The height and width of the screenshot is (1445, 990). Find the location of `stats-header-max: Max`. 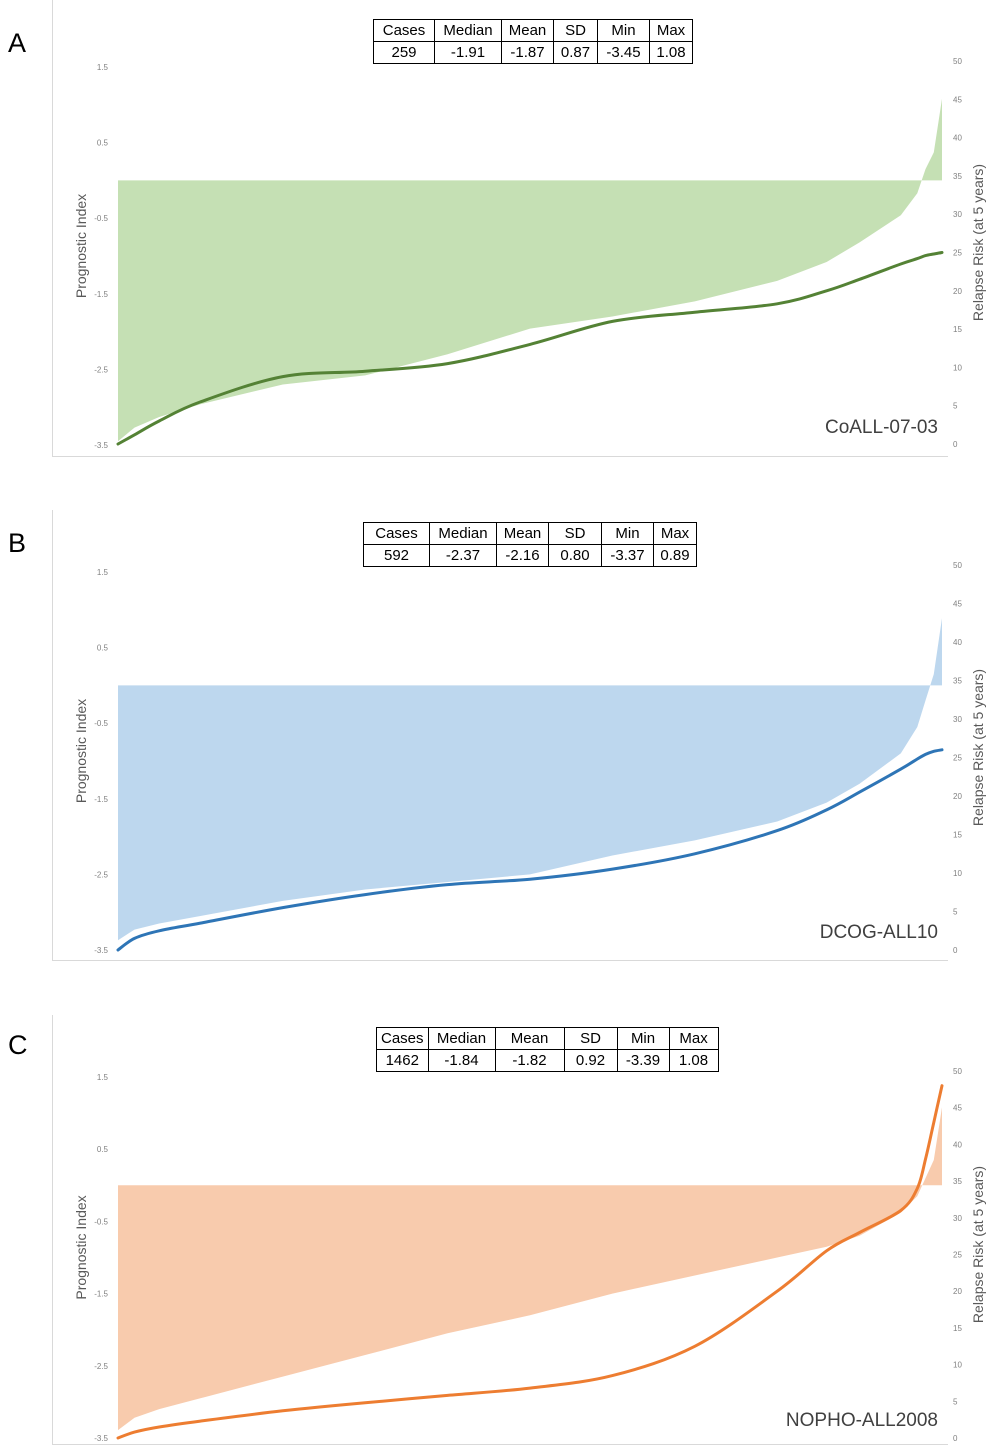

stats-header-max: Max is located at coordinates (675, 533).